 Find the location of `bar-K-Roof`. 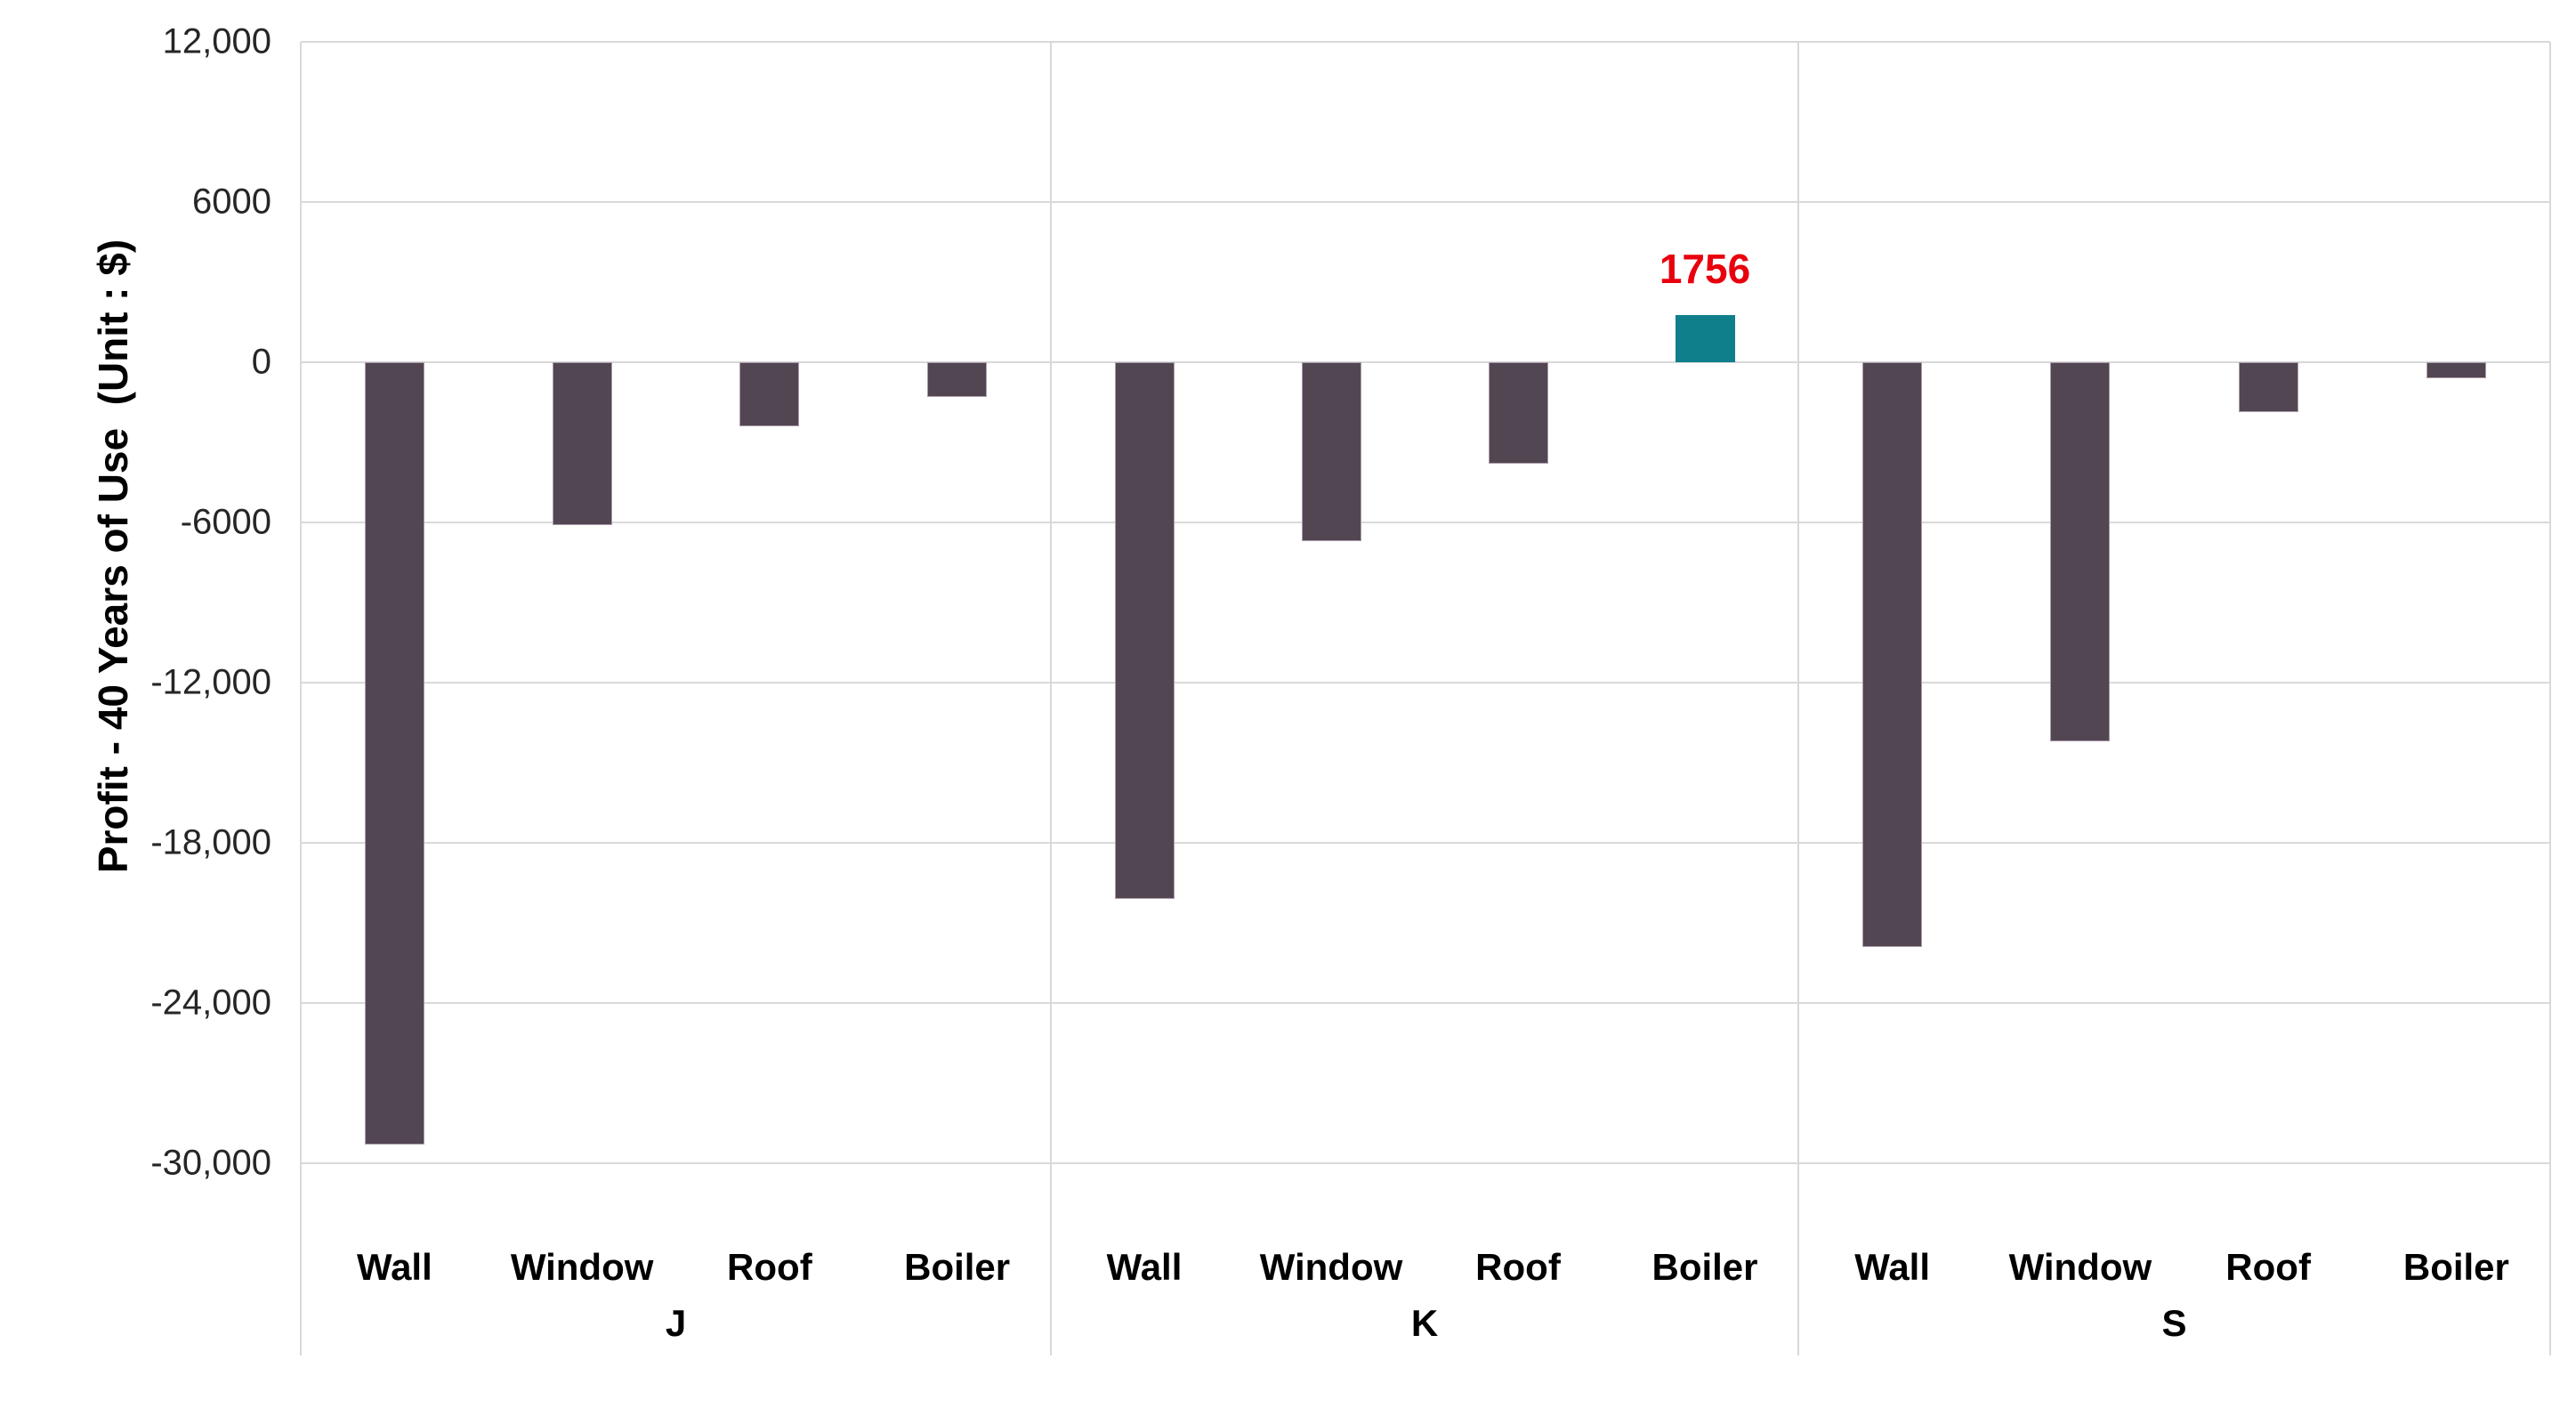

bar-K-Roof is located at coordinates (1518, 413).